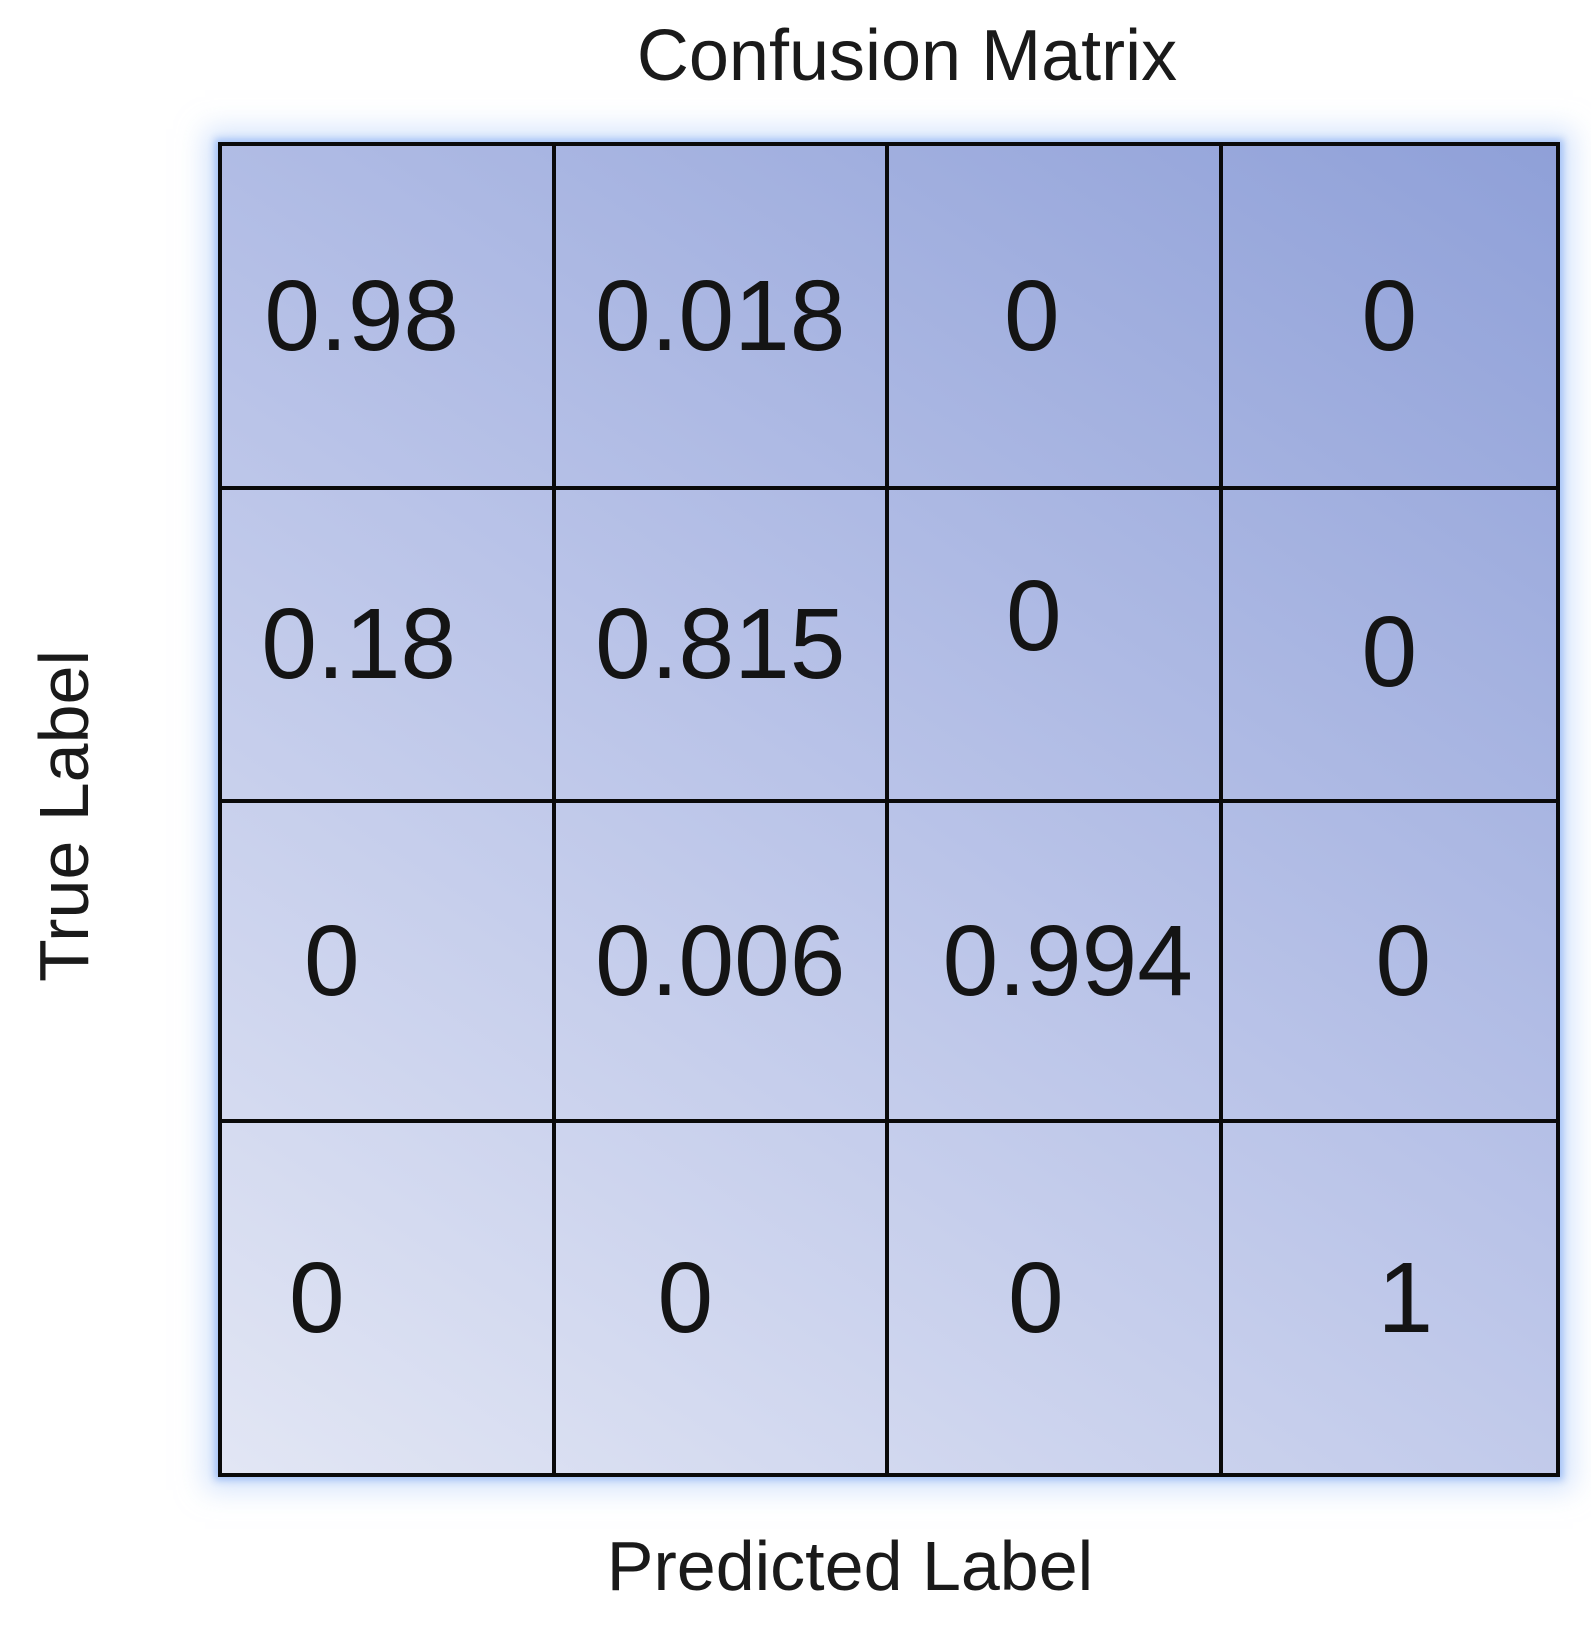 This screenshot has width=1591, height=1626. I want to click on matrix-cell-r2c3: 0, so click(1056, 646).